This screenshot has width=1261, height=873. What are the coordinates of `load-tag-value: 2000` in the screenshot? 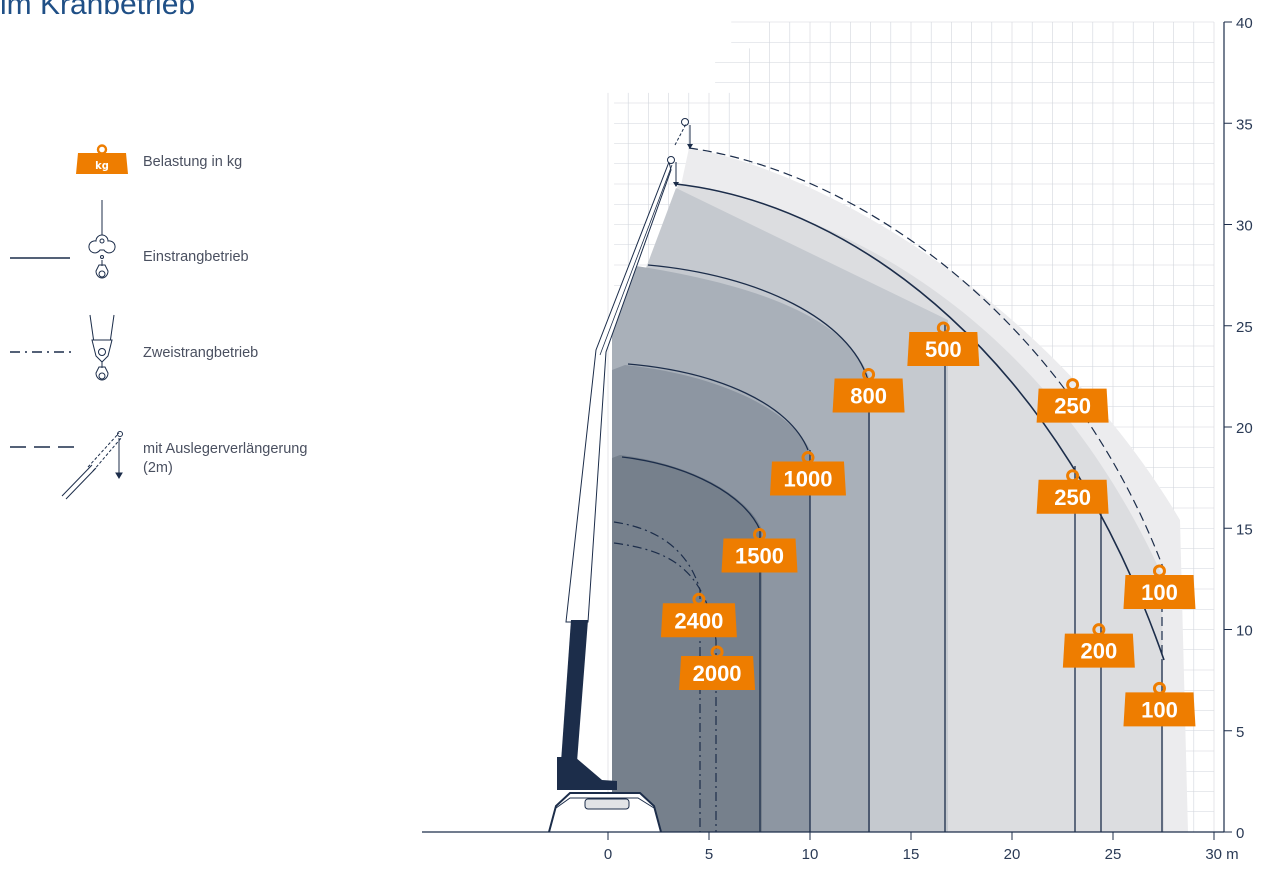 It's located at (717, 673).